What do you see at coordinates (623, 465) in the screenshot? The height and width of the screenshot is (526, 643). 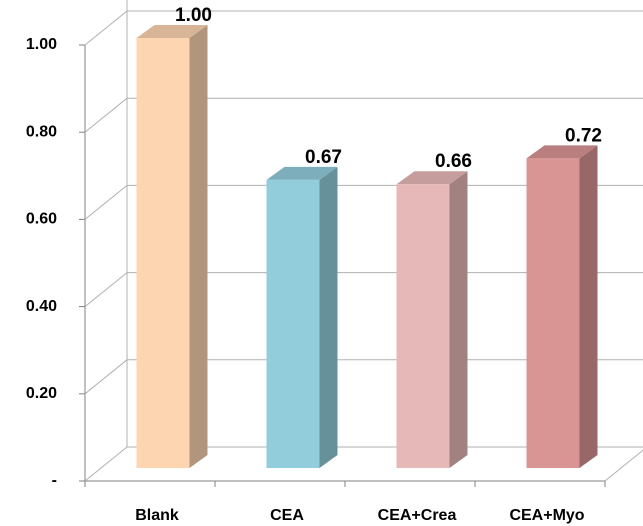 I see `floor-edge` at bounding box center [623, 465].